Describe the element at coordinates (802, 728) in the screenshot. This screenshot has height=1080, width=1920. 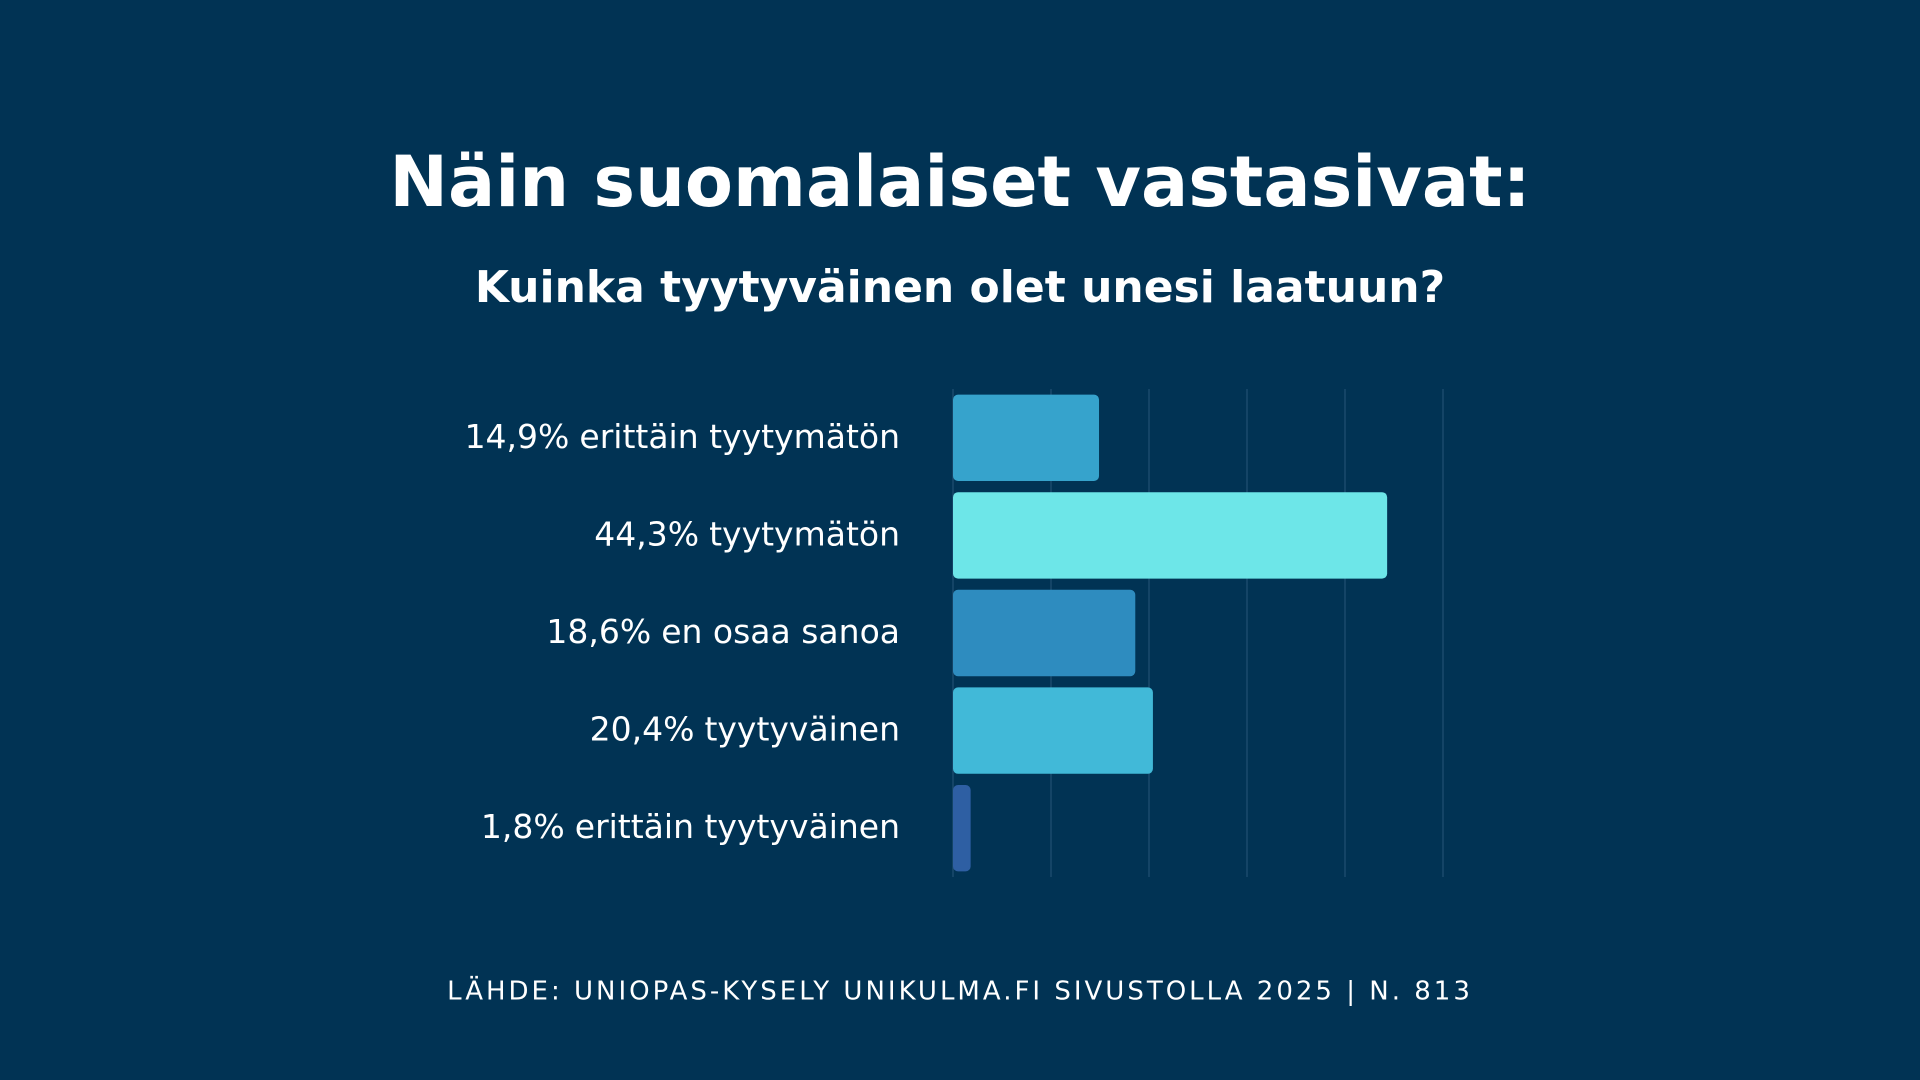
I see `category-name: tyytyväinen` at that location.